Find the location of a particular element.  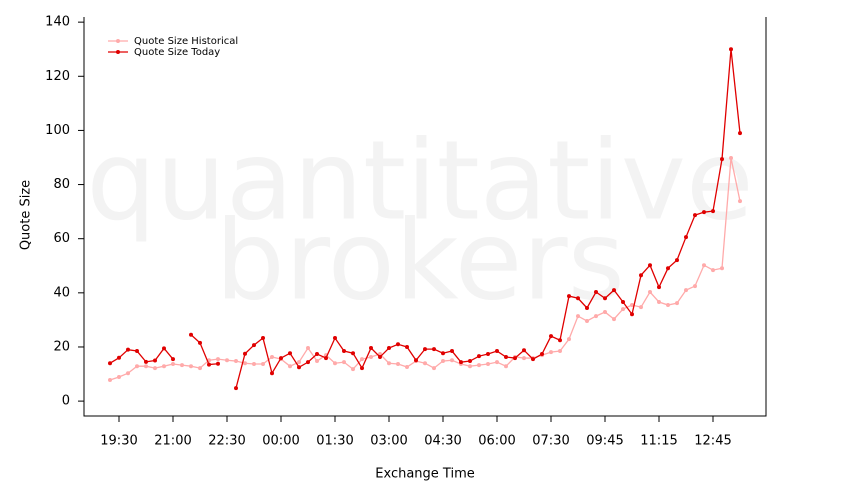

x-tick-label: 03:00 is located at coordinates (388, 441).